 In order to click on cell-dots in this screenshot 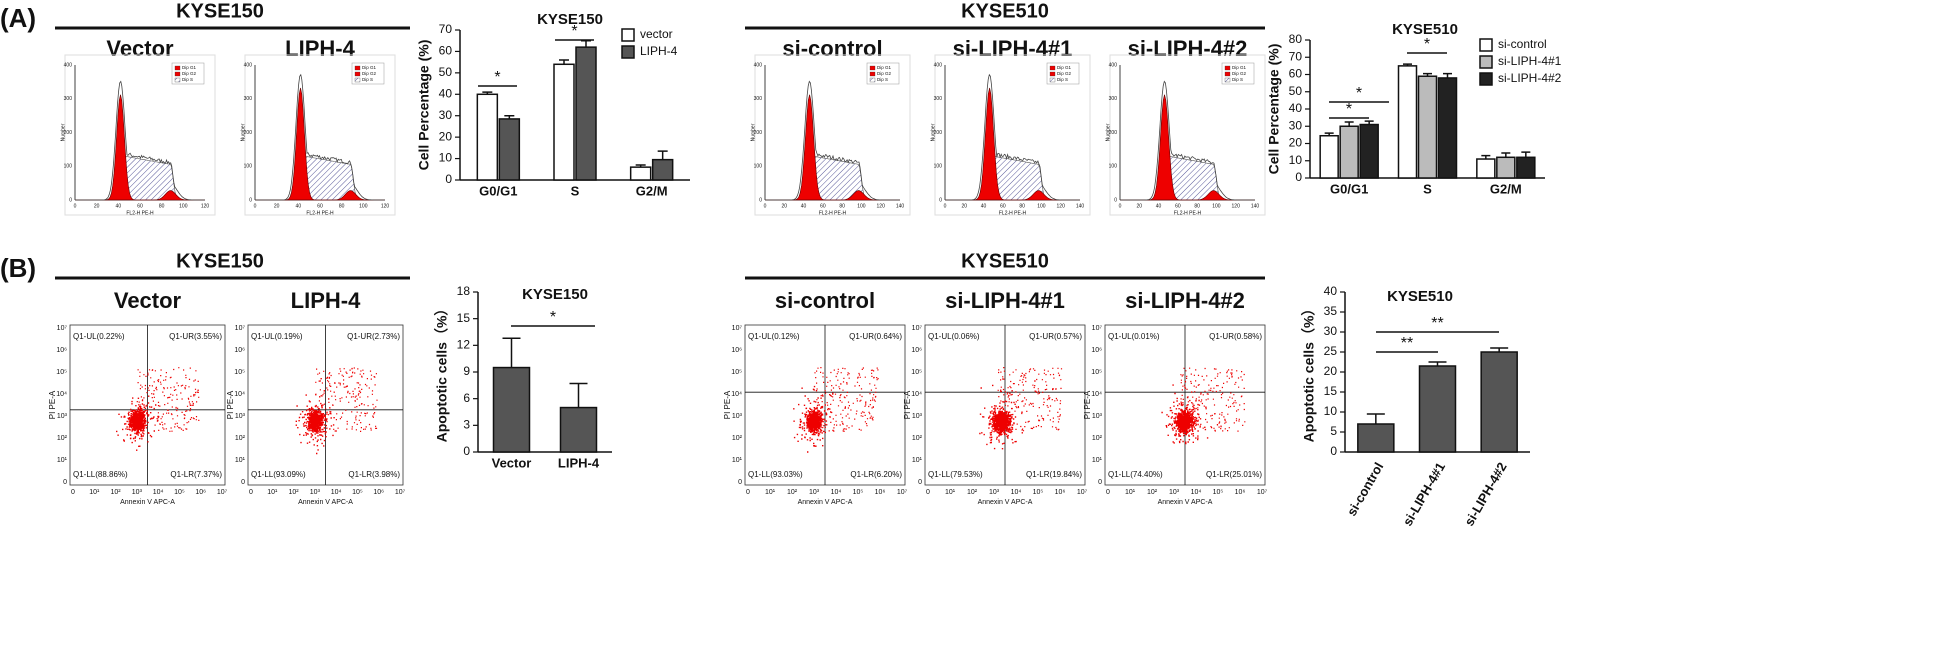, I will do `click(336, 411)`.